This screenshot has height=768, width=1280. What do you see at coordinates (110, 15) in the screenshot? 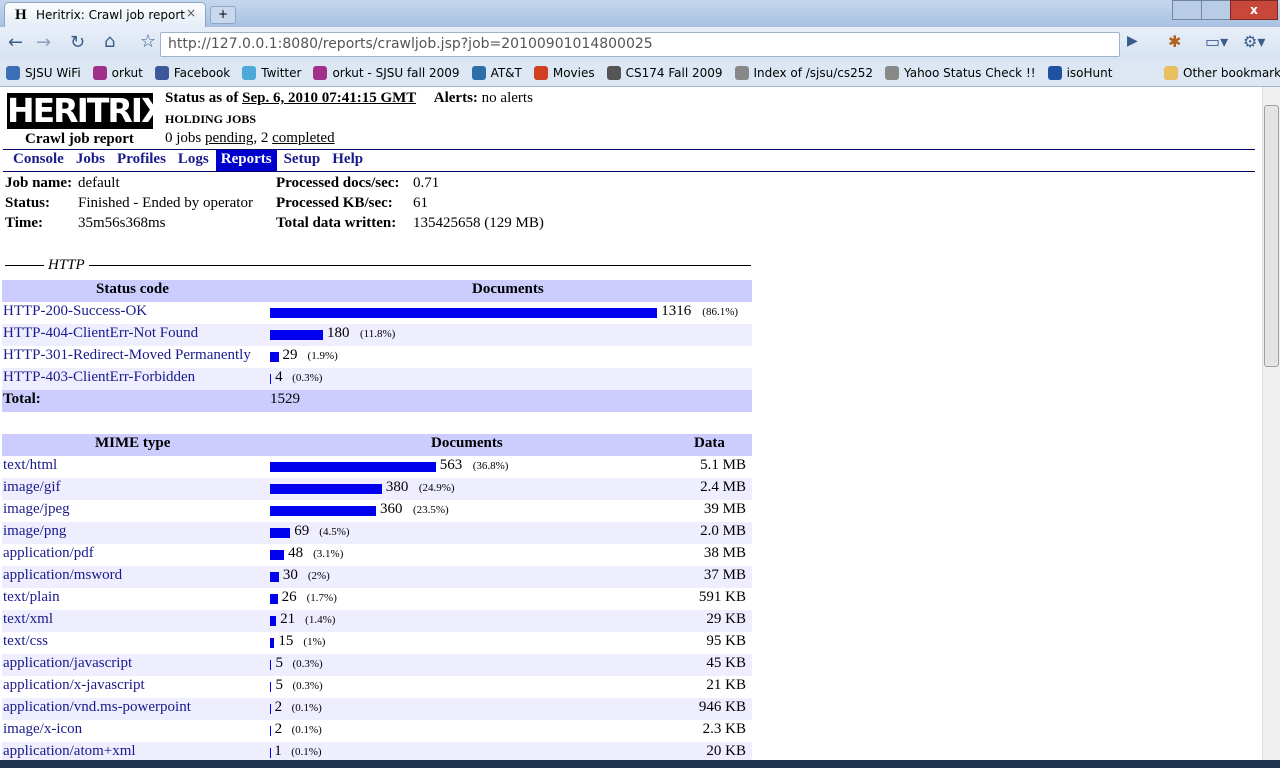
I see `tab-title: Heritrix: Crawl job report` at bounding box center [110, 15].